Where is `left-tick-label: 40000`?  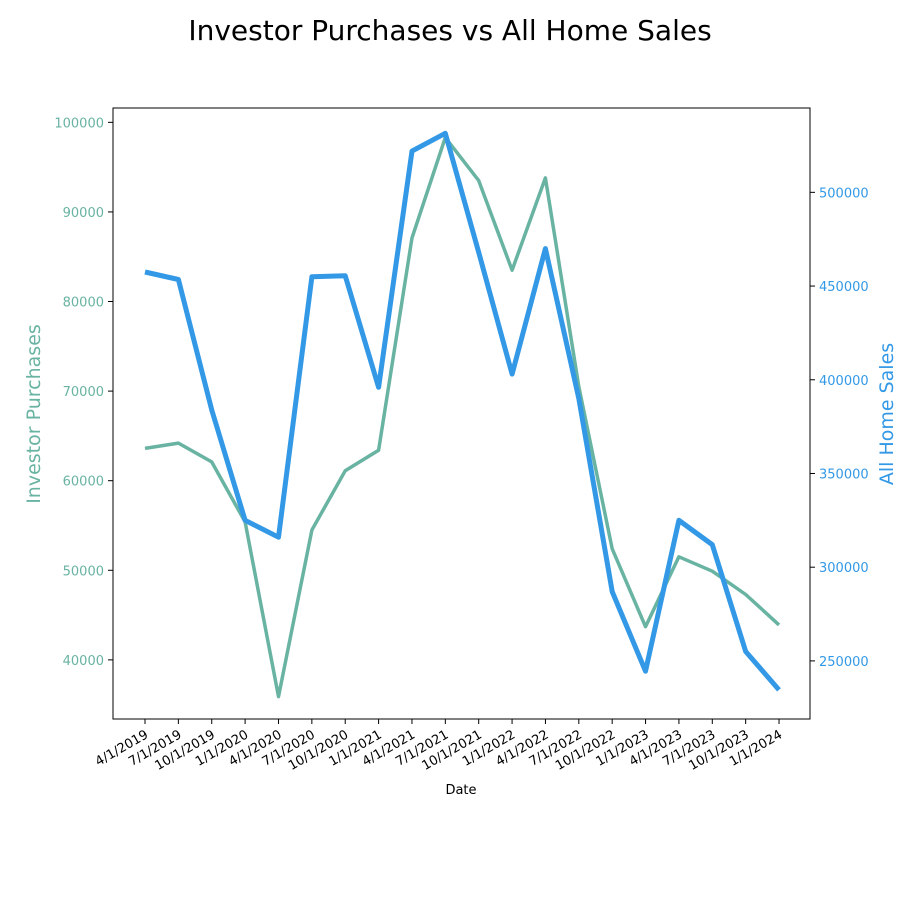
left-tick-label: 40000 is located at coordinates (83, 661).